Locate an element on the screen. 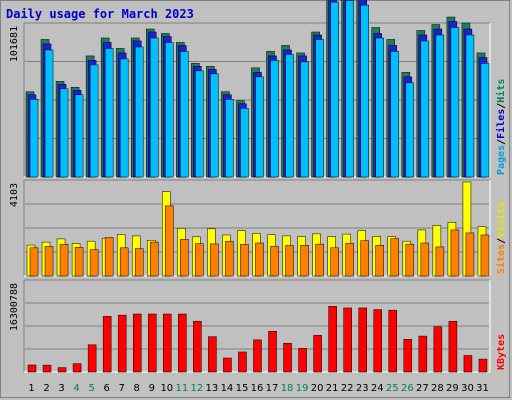 The width and height of the screenshot is (512, 400). legend-label: Hits is located at coordinates (501, 91).